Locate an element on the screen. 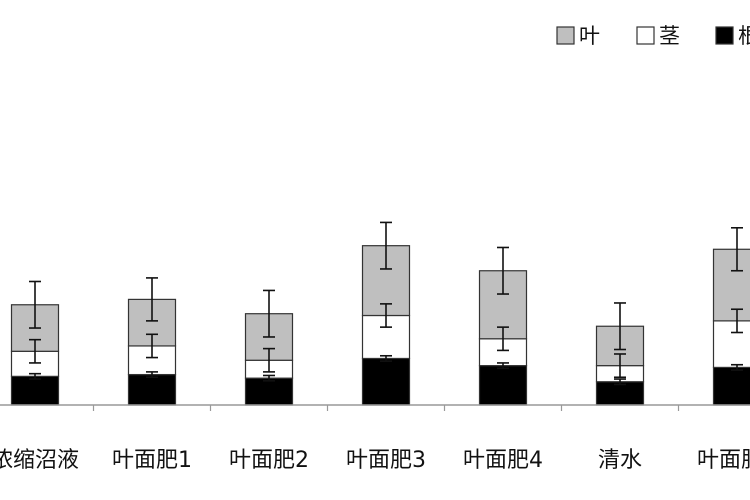  x-tick-label: 叶面肥1 is located at coordinates (152, 460).